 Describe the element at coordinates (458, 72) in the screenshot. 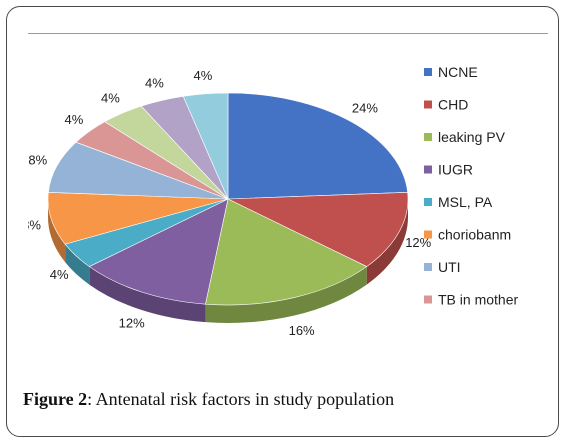

I see `legend-label-0: NCNE` at that location.